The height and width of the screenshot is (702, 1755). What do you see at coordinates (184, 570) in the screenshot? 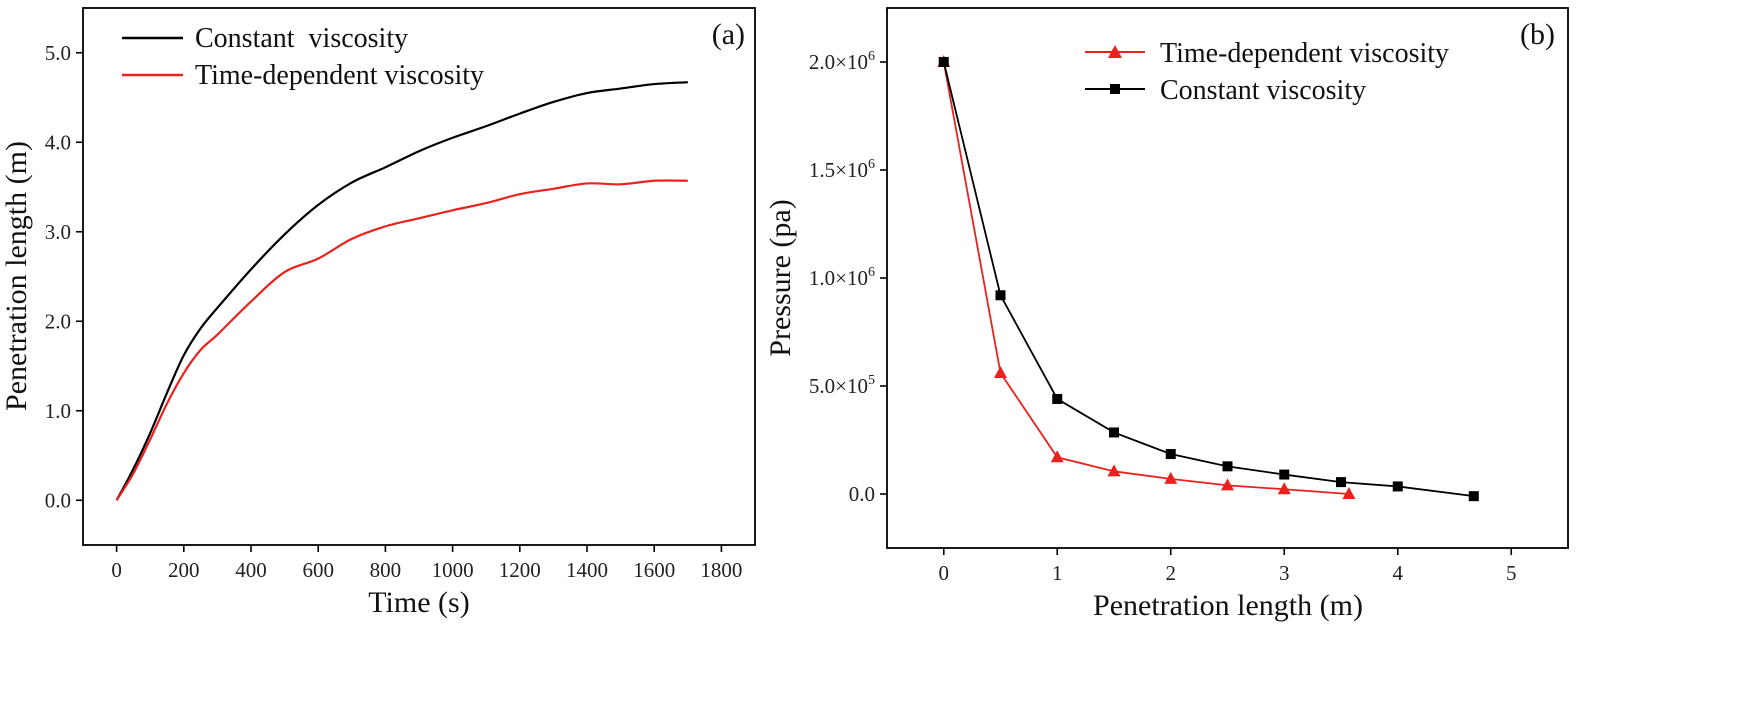
I see `panel-a-x-tick-label: 200` at bounding box center [184, 570].